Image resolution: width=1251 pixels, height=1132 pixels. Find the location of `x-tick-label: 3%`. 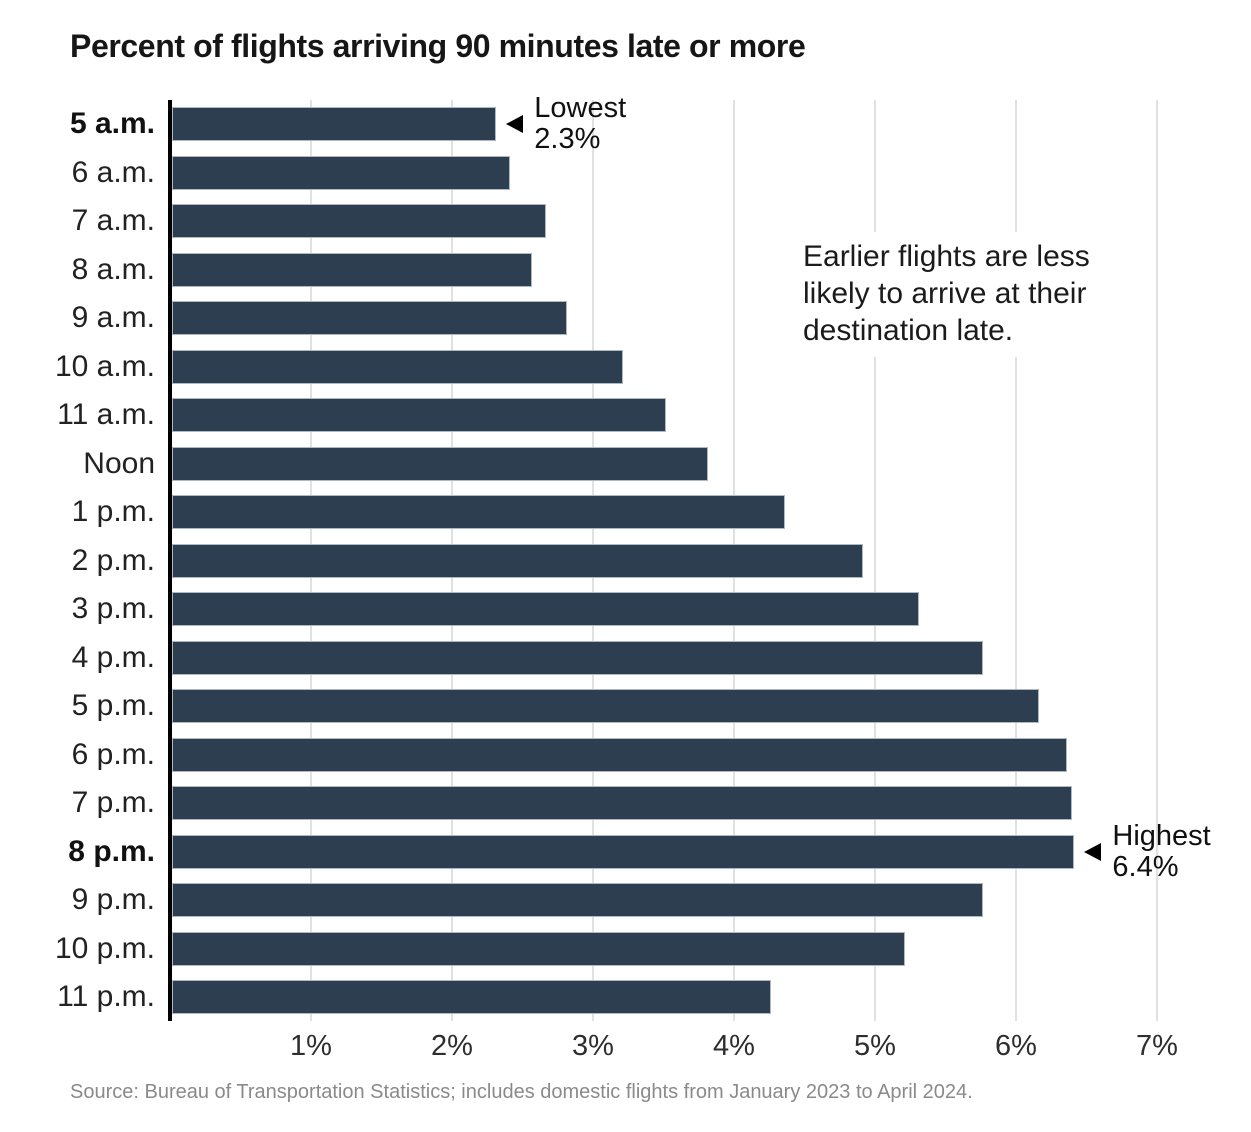

x-tick-label: 3% is located at coordinates (593, 1046).